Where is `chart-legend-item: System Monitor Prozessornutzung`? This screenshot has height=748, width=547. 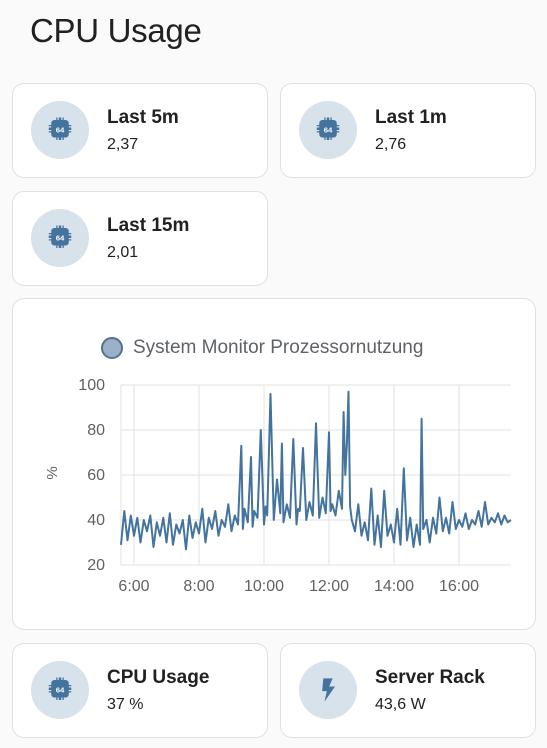 chart-legend-item: System Monitor Prozessornutzung is located at coordinates (262, 348).